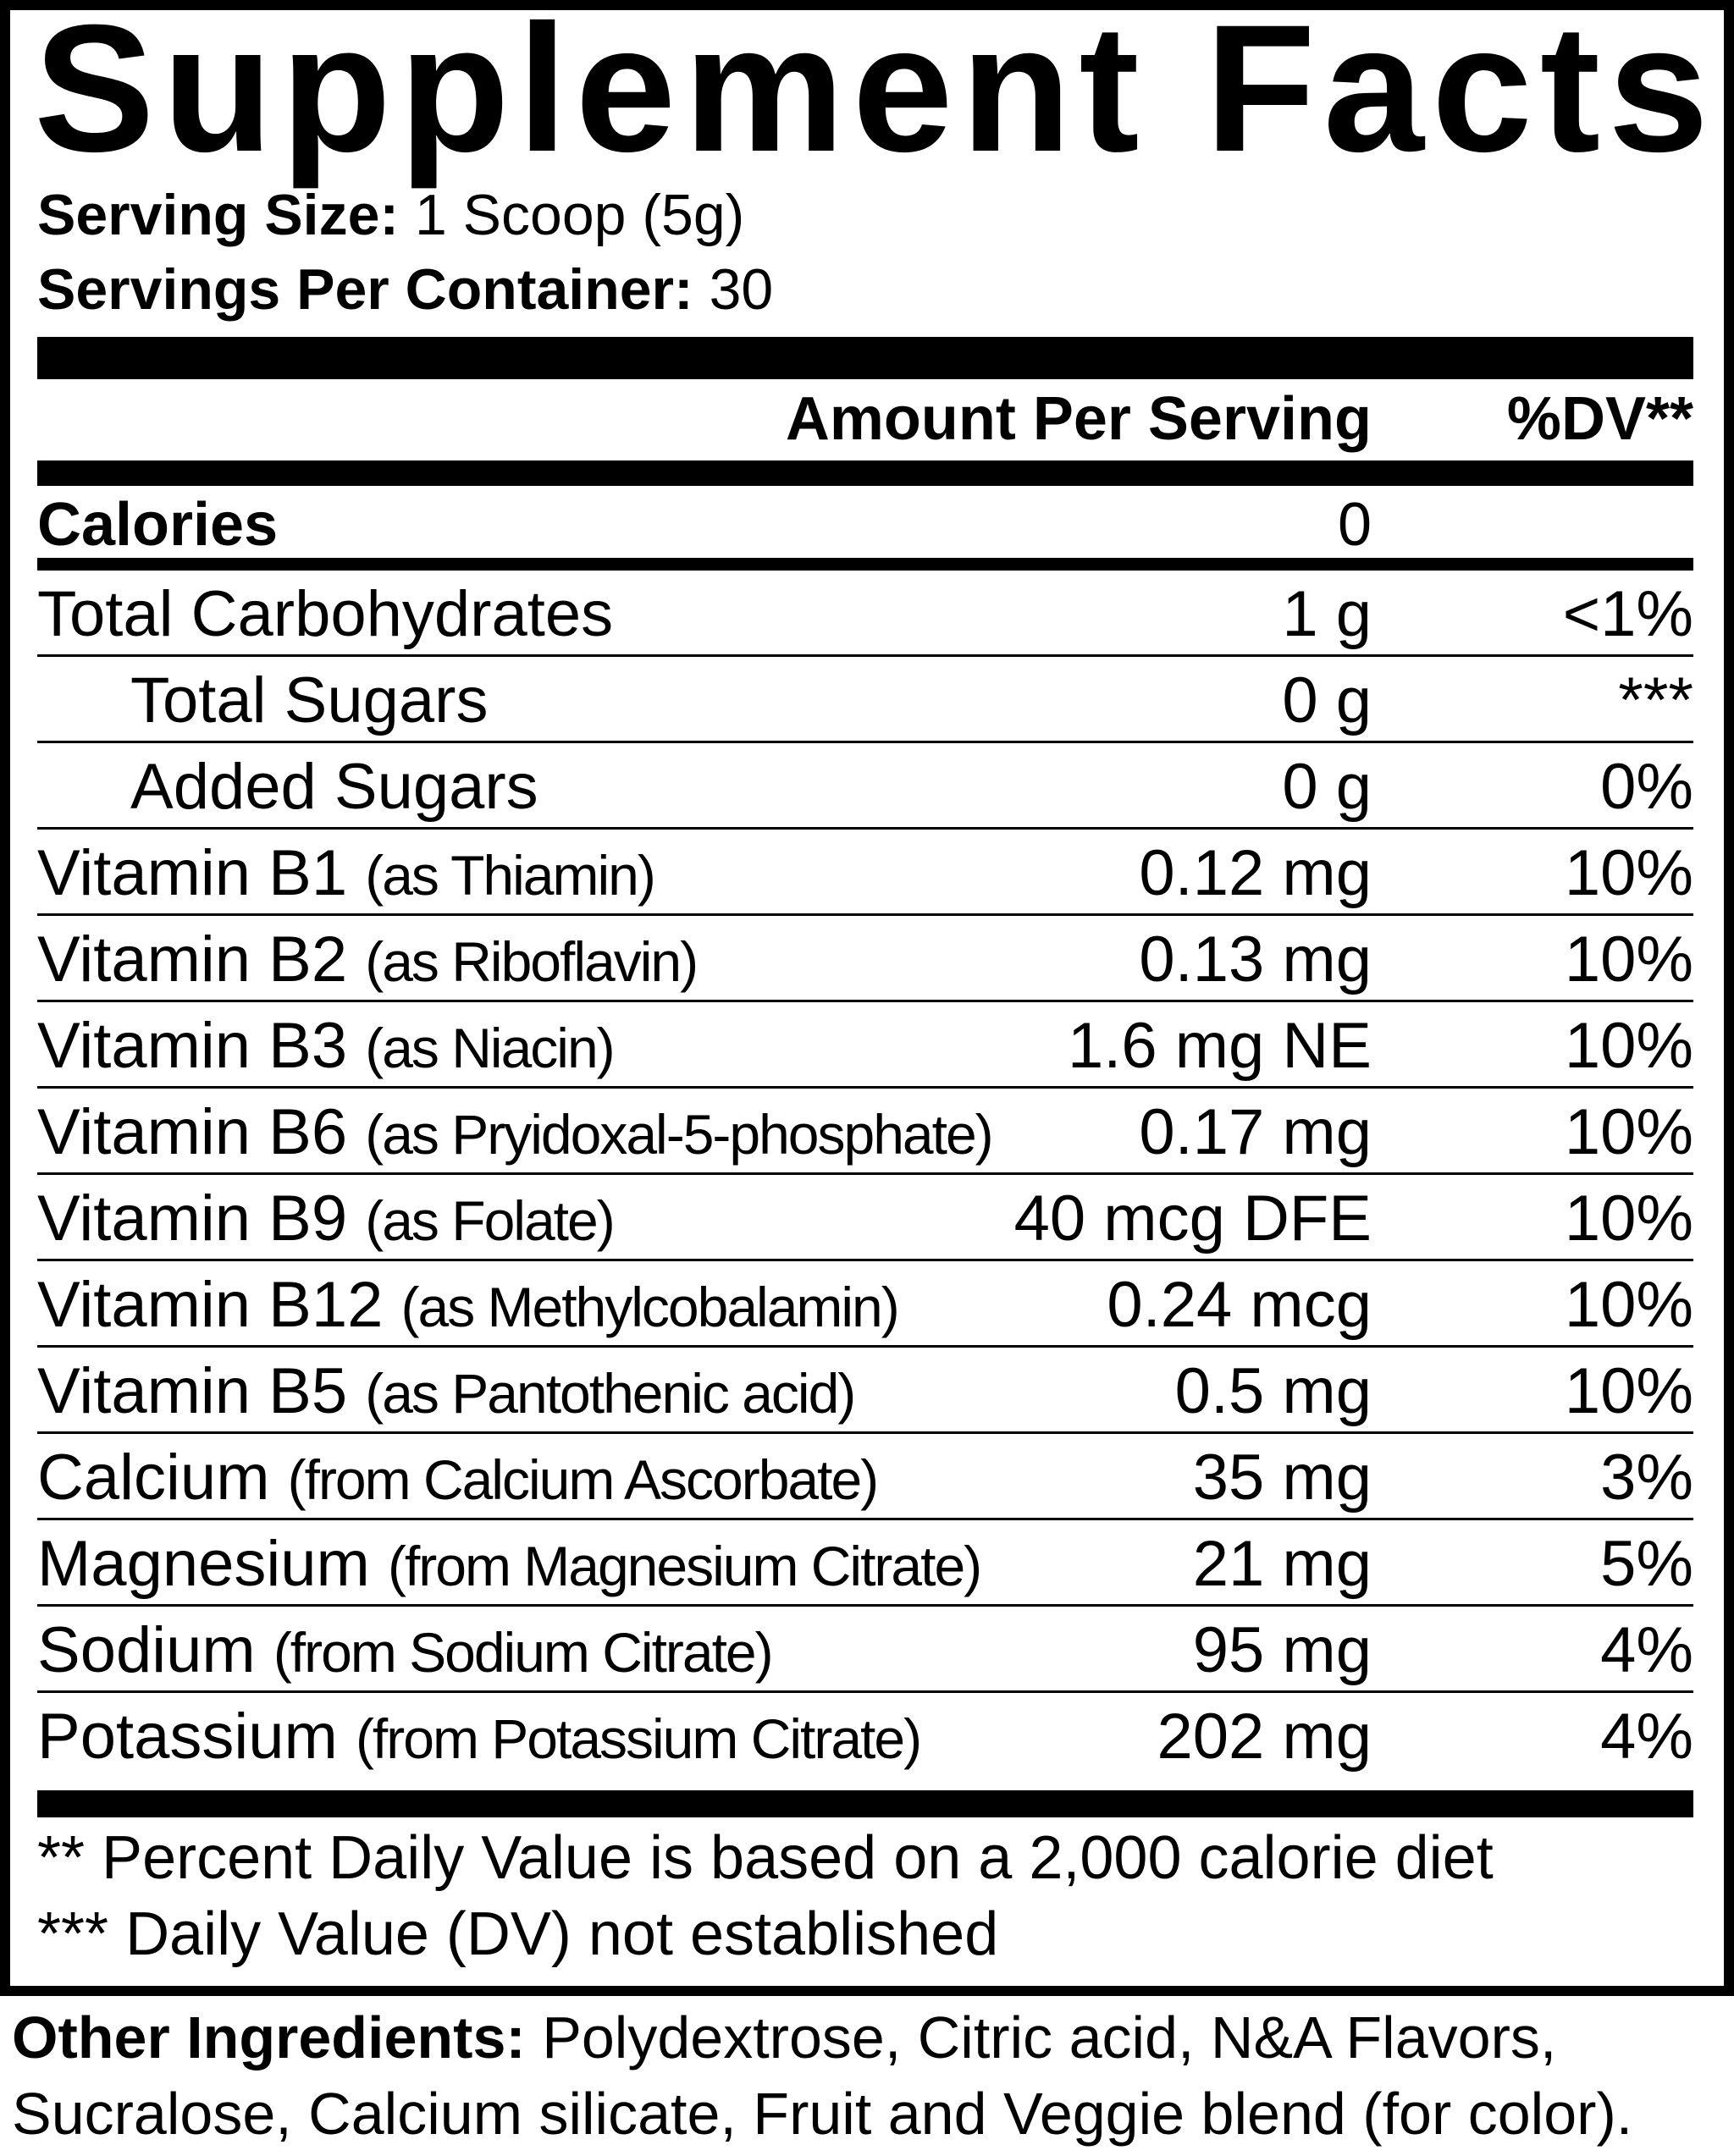 This screenshot has height=2156, width=1734. I want to click on nutrient-name: Vitamin B2 (as Riboflavin), so click(368, 961).